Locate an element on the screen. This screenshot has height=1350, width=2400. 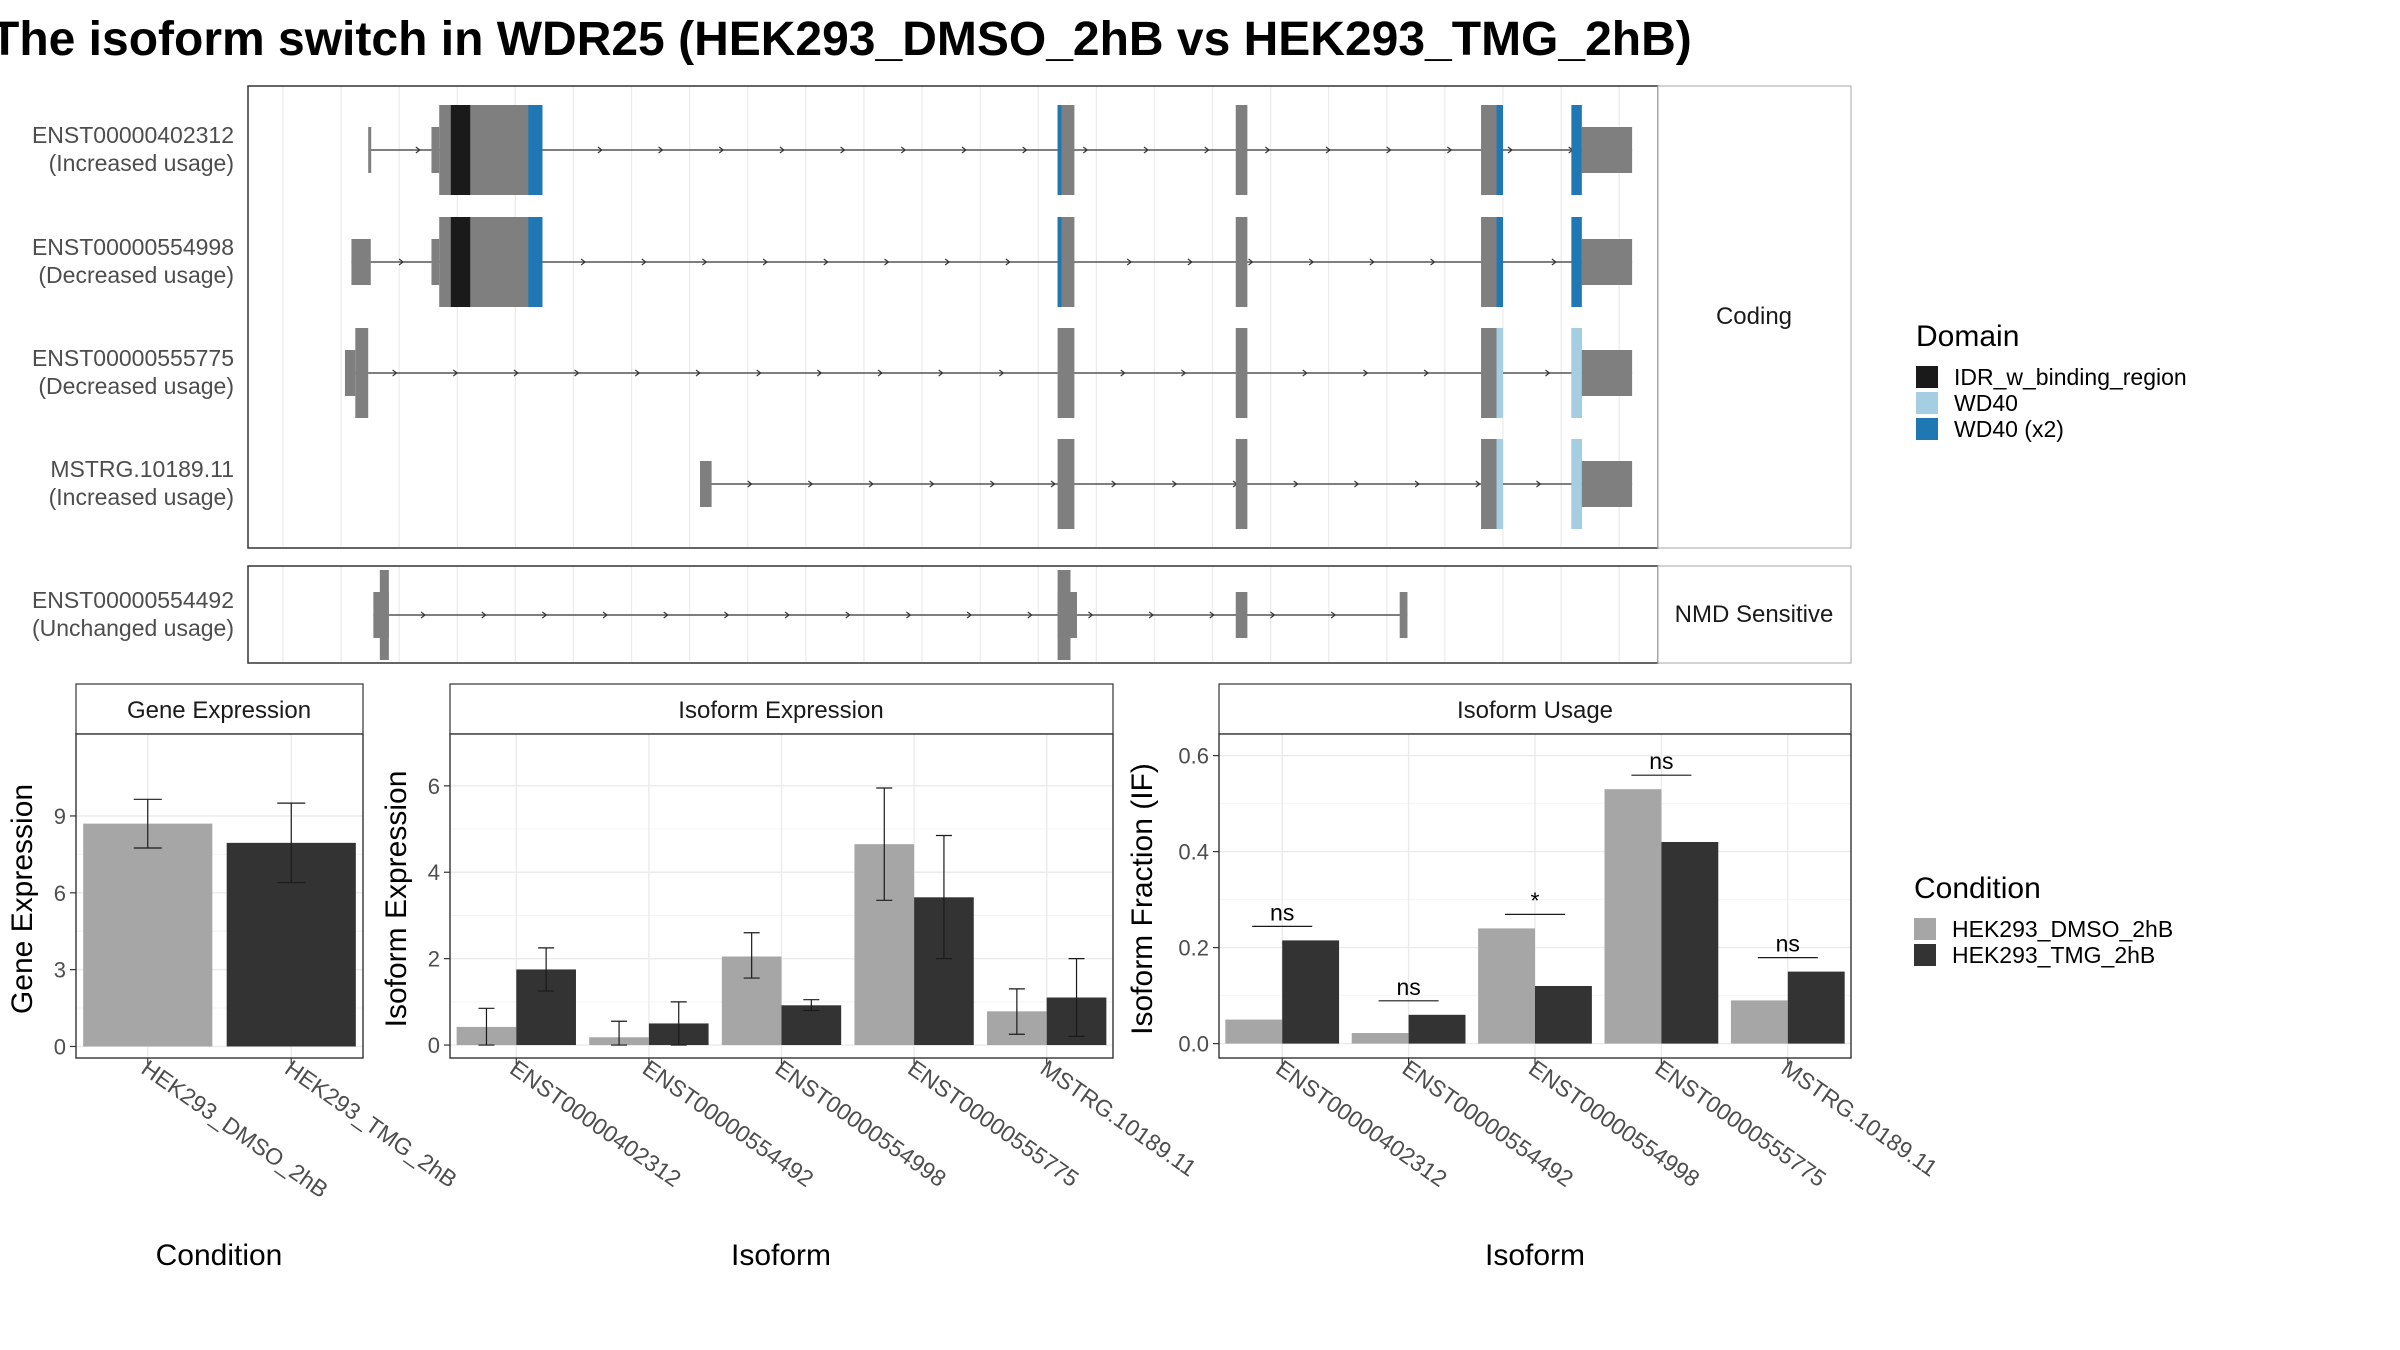
legend-label: HEK293_DMSO_2hB is located at coordinates (2062, 929).